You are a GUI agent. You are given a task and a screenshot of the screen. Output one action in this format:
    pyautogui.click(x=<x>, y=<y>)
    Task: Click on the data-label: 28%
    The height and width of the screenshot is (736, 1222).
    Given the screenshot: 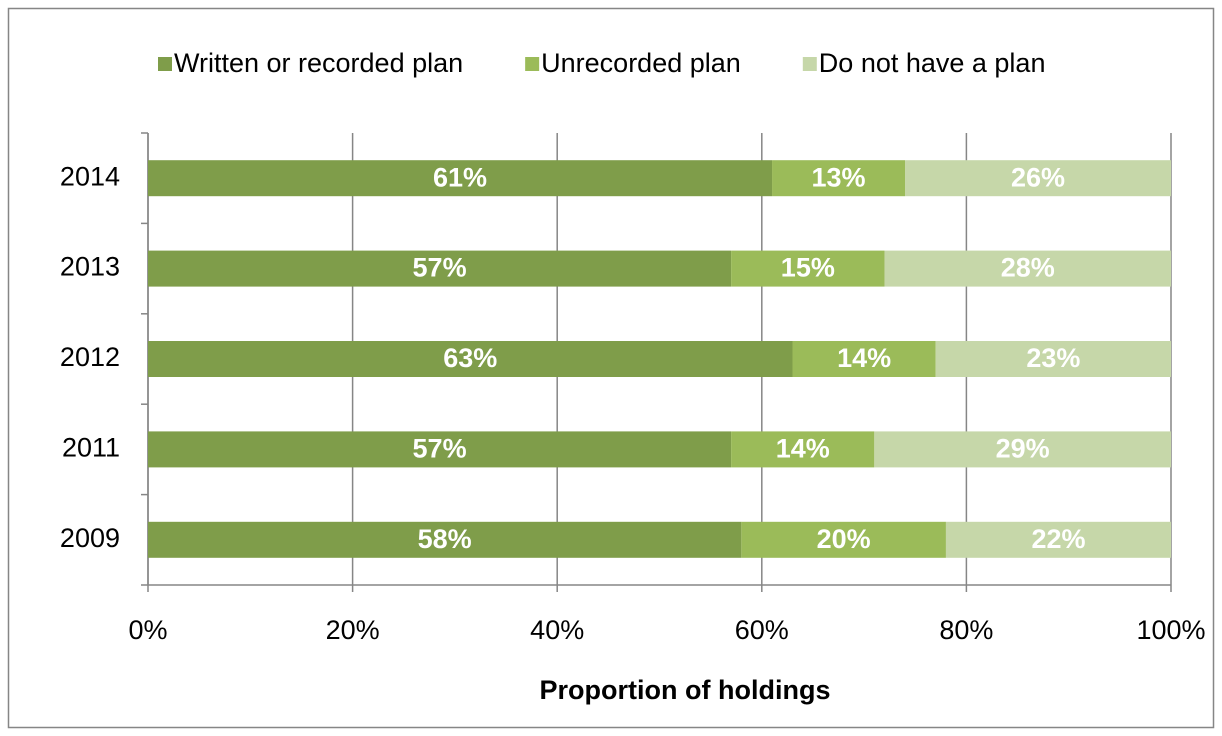 What is the action you would take?
    pyautogui.click(x=1028, y=268)
    